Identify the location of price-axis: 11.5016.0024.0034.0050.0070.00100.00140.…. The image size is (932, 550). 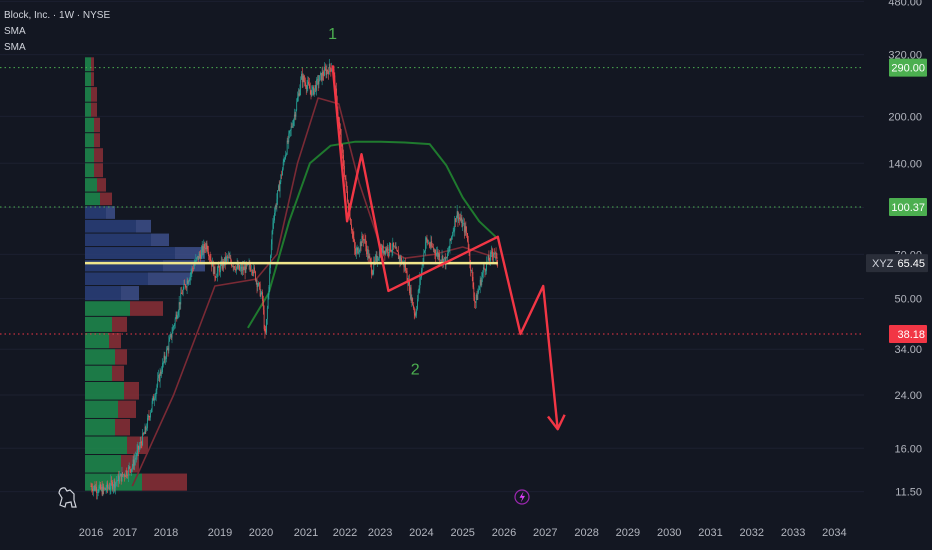
(898, 275).